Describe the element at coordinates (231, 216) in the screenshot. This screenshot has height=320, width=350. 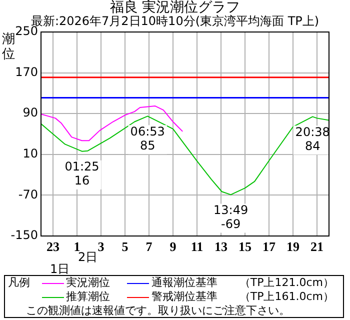
I see `annotation: 13:49 -69` at that location.